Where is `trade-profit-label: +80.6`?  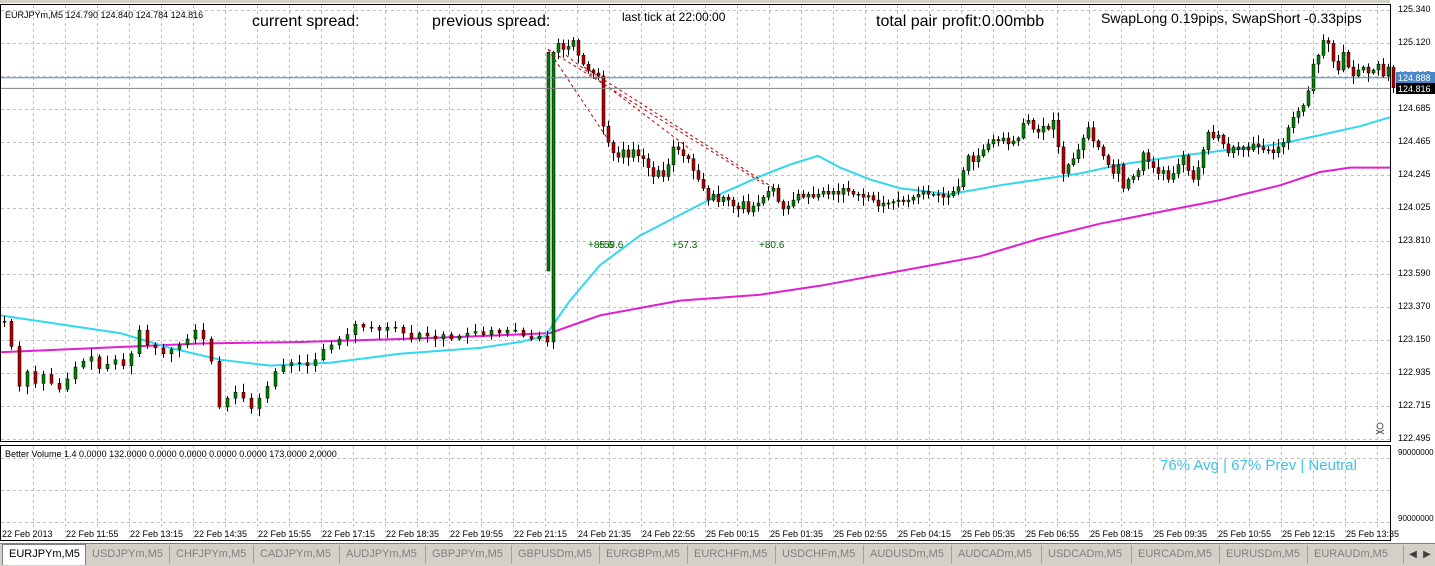
trade-profit-label: +80.6 is located at coordinates (772, 245).